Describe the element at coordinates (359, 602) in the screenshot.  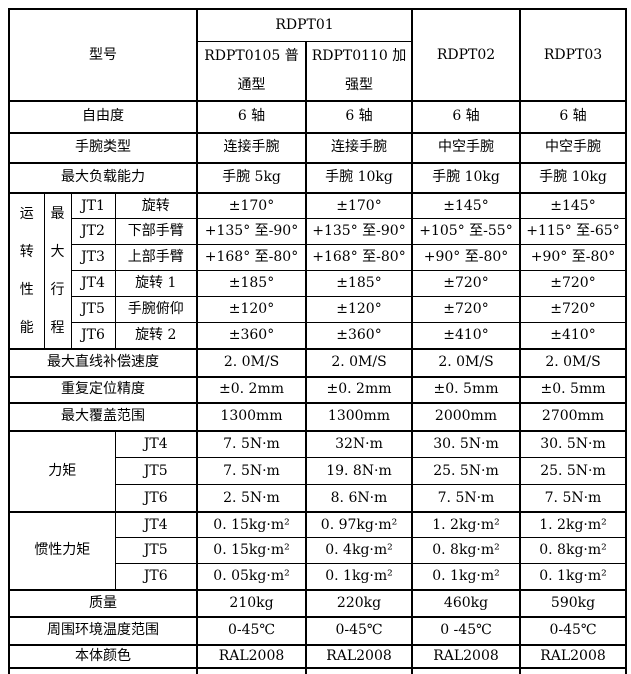
I see `mass-value-cell: 220kg` at that location.